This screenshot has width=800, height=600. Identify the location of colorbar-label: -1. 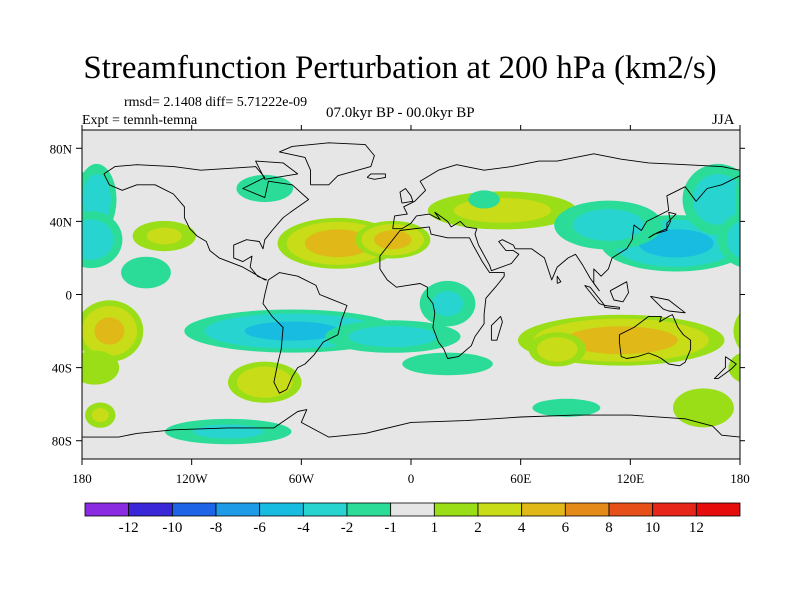
(390, 528).